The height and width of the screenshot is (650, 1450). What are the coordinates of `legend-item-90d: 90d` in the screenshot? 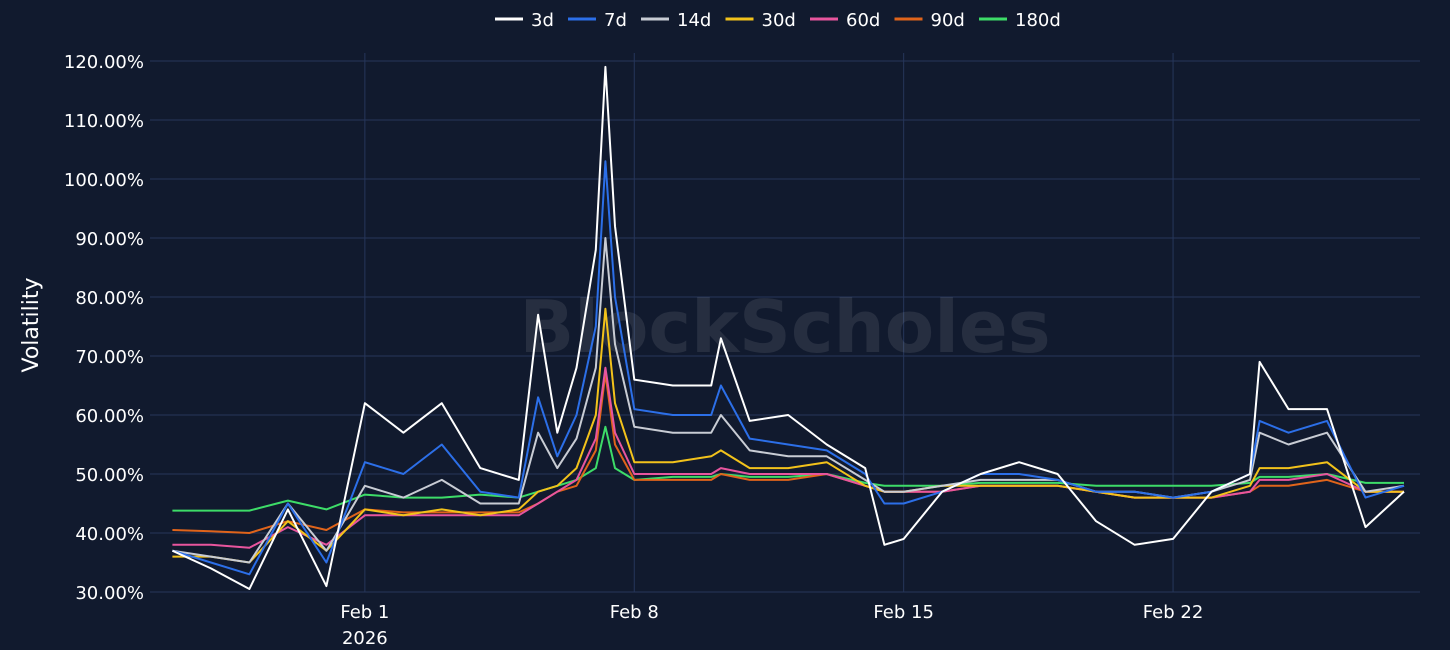 It's located at (929, 20).